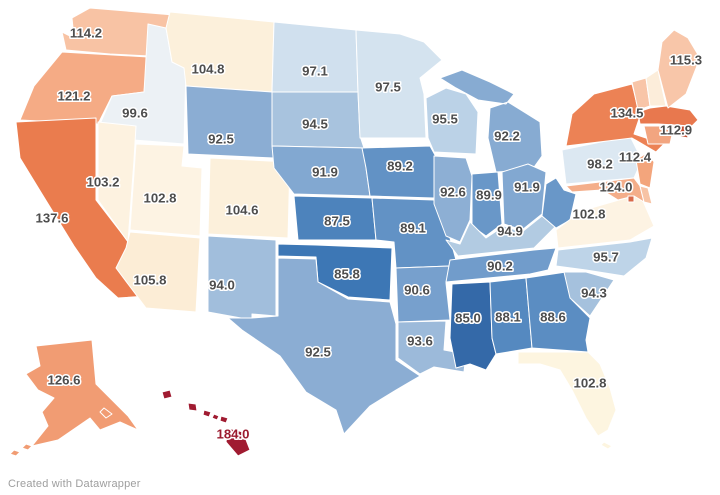 The height and width of the screenshot is (495, 720). Describe the element at coordinates (74, 398) in the screenshot. I see `state-ak` at that location.